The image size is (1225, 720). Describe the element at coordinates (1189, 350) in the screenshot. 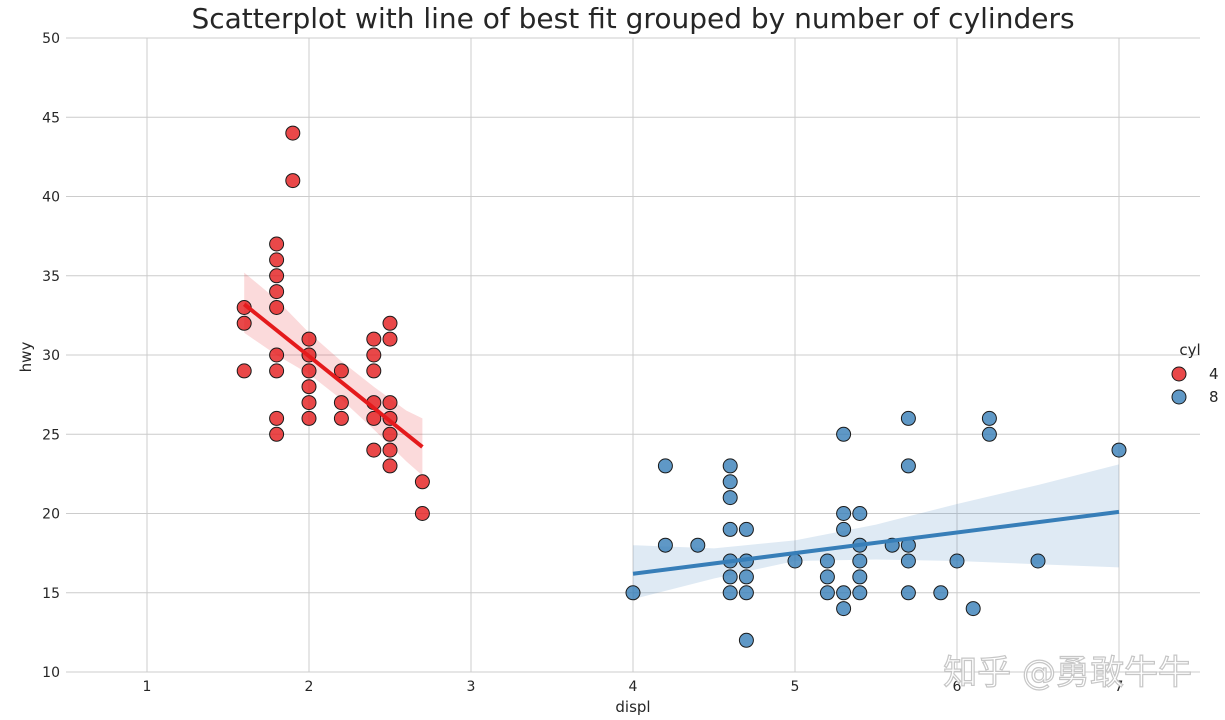

I see `legend-title: cyl` at that location.